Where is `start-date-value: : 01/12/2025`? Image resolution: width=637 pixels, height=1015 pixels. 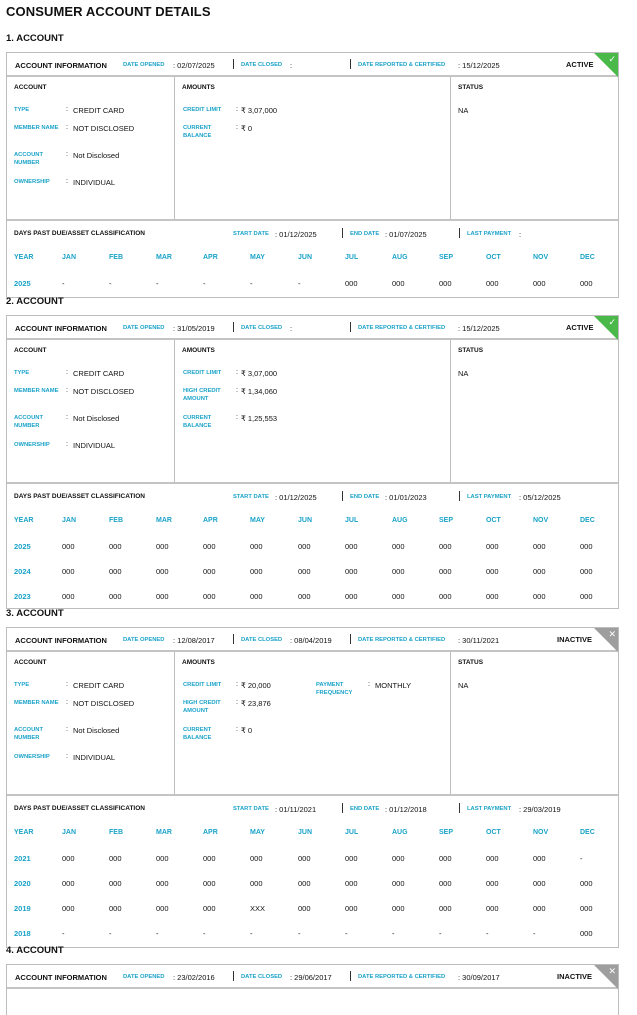
start-date-value: : 01/12/2025 is located at coordinates (296, 497).